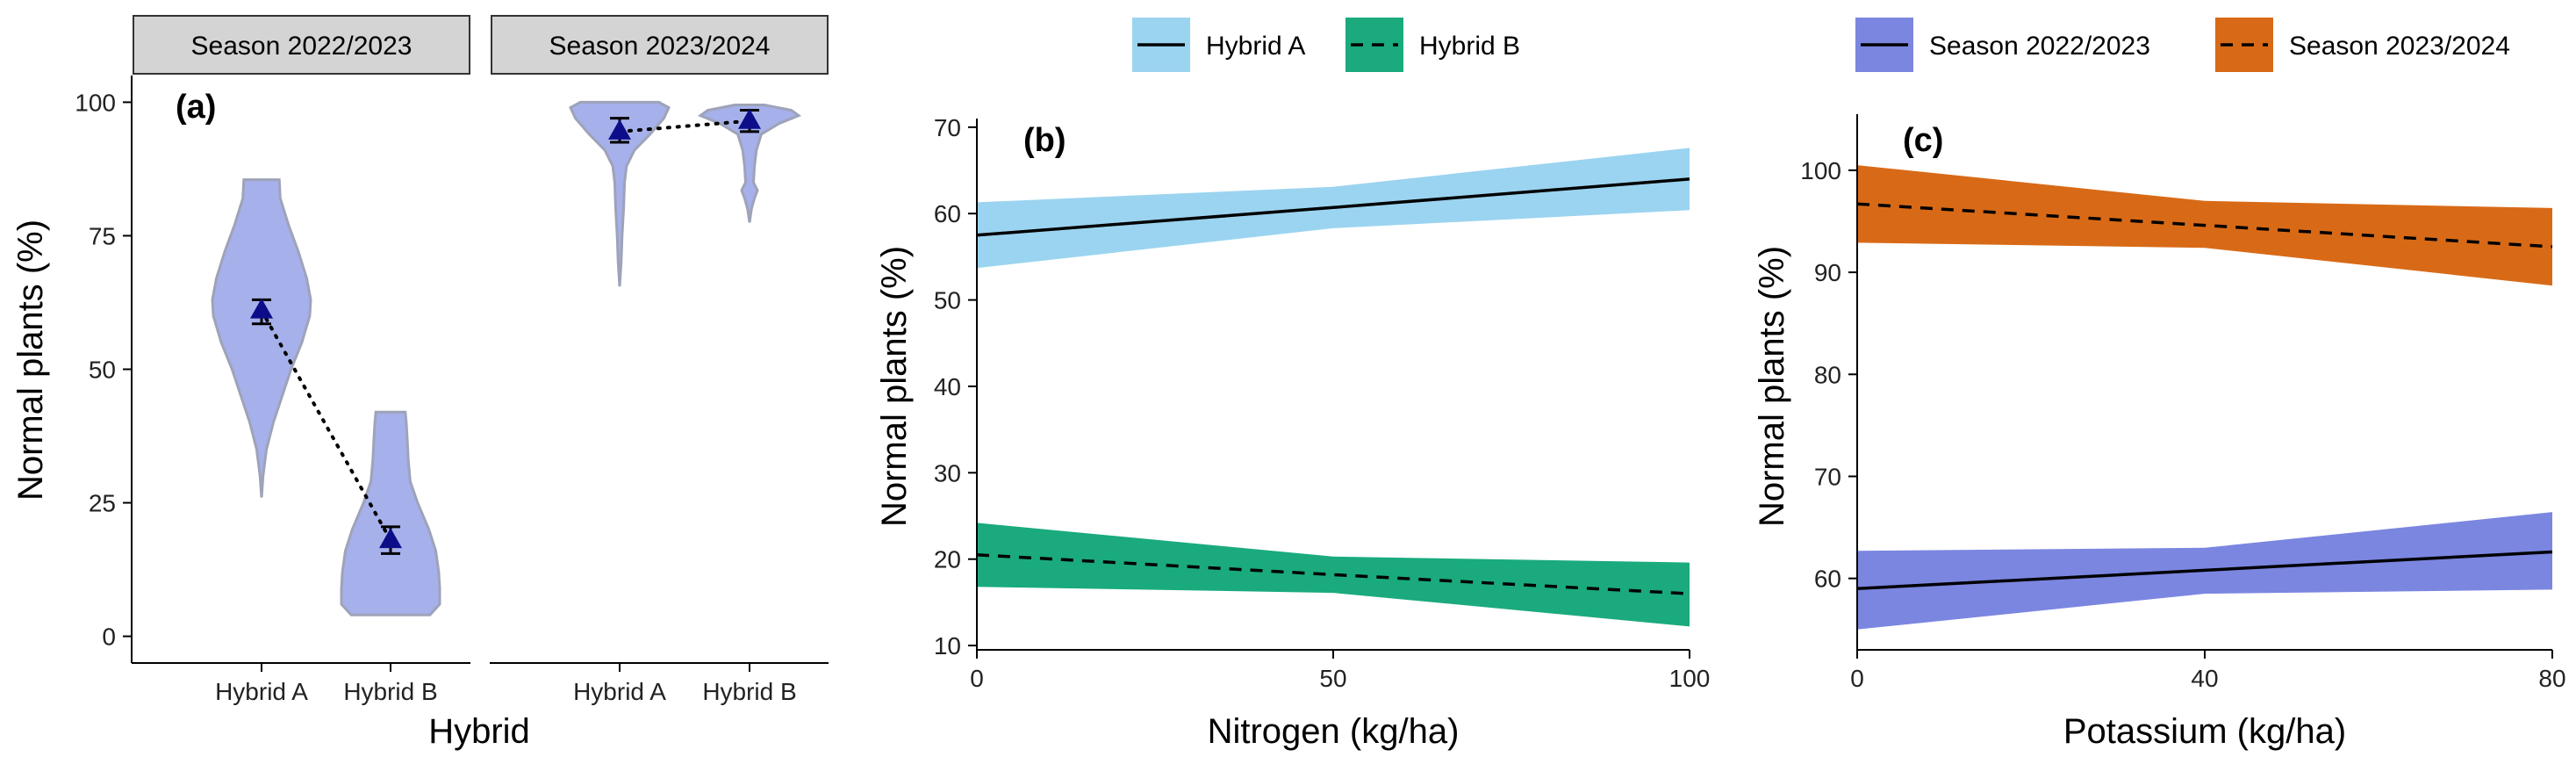  Describe the element at coordinates (2183, 45) in the screenshot. I see `panel-c-legend: Season 2022/2023 Season 2023/2024` at that location.